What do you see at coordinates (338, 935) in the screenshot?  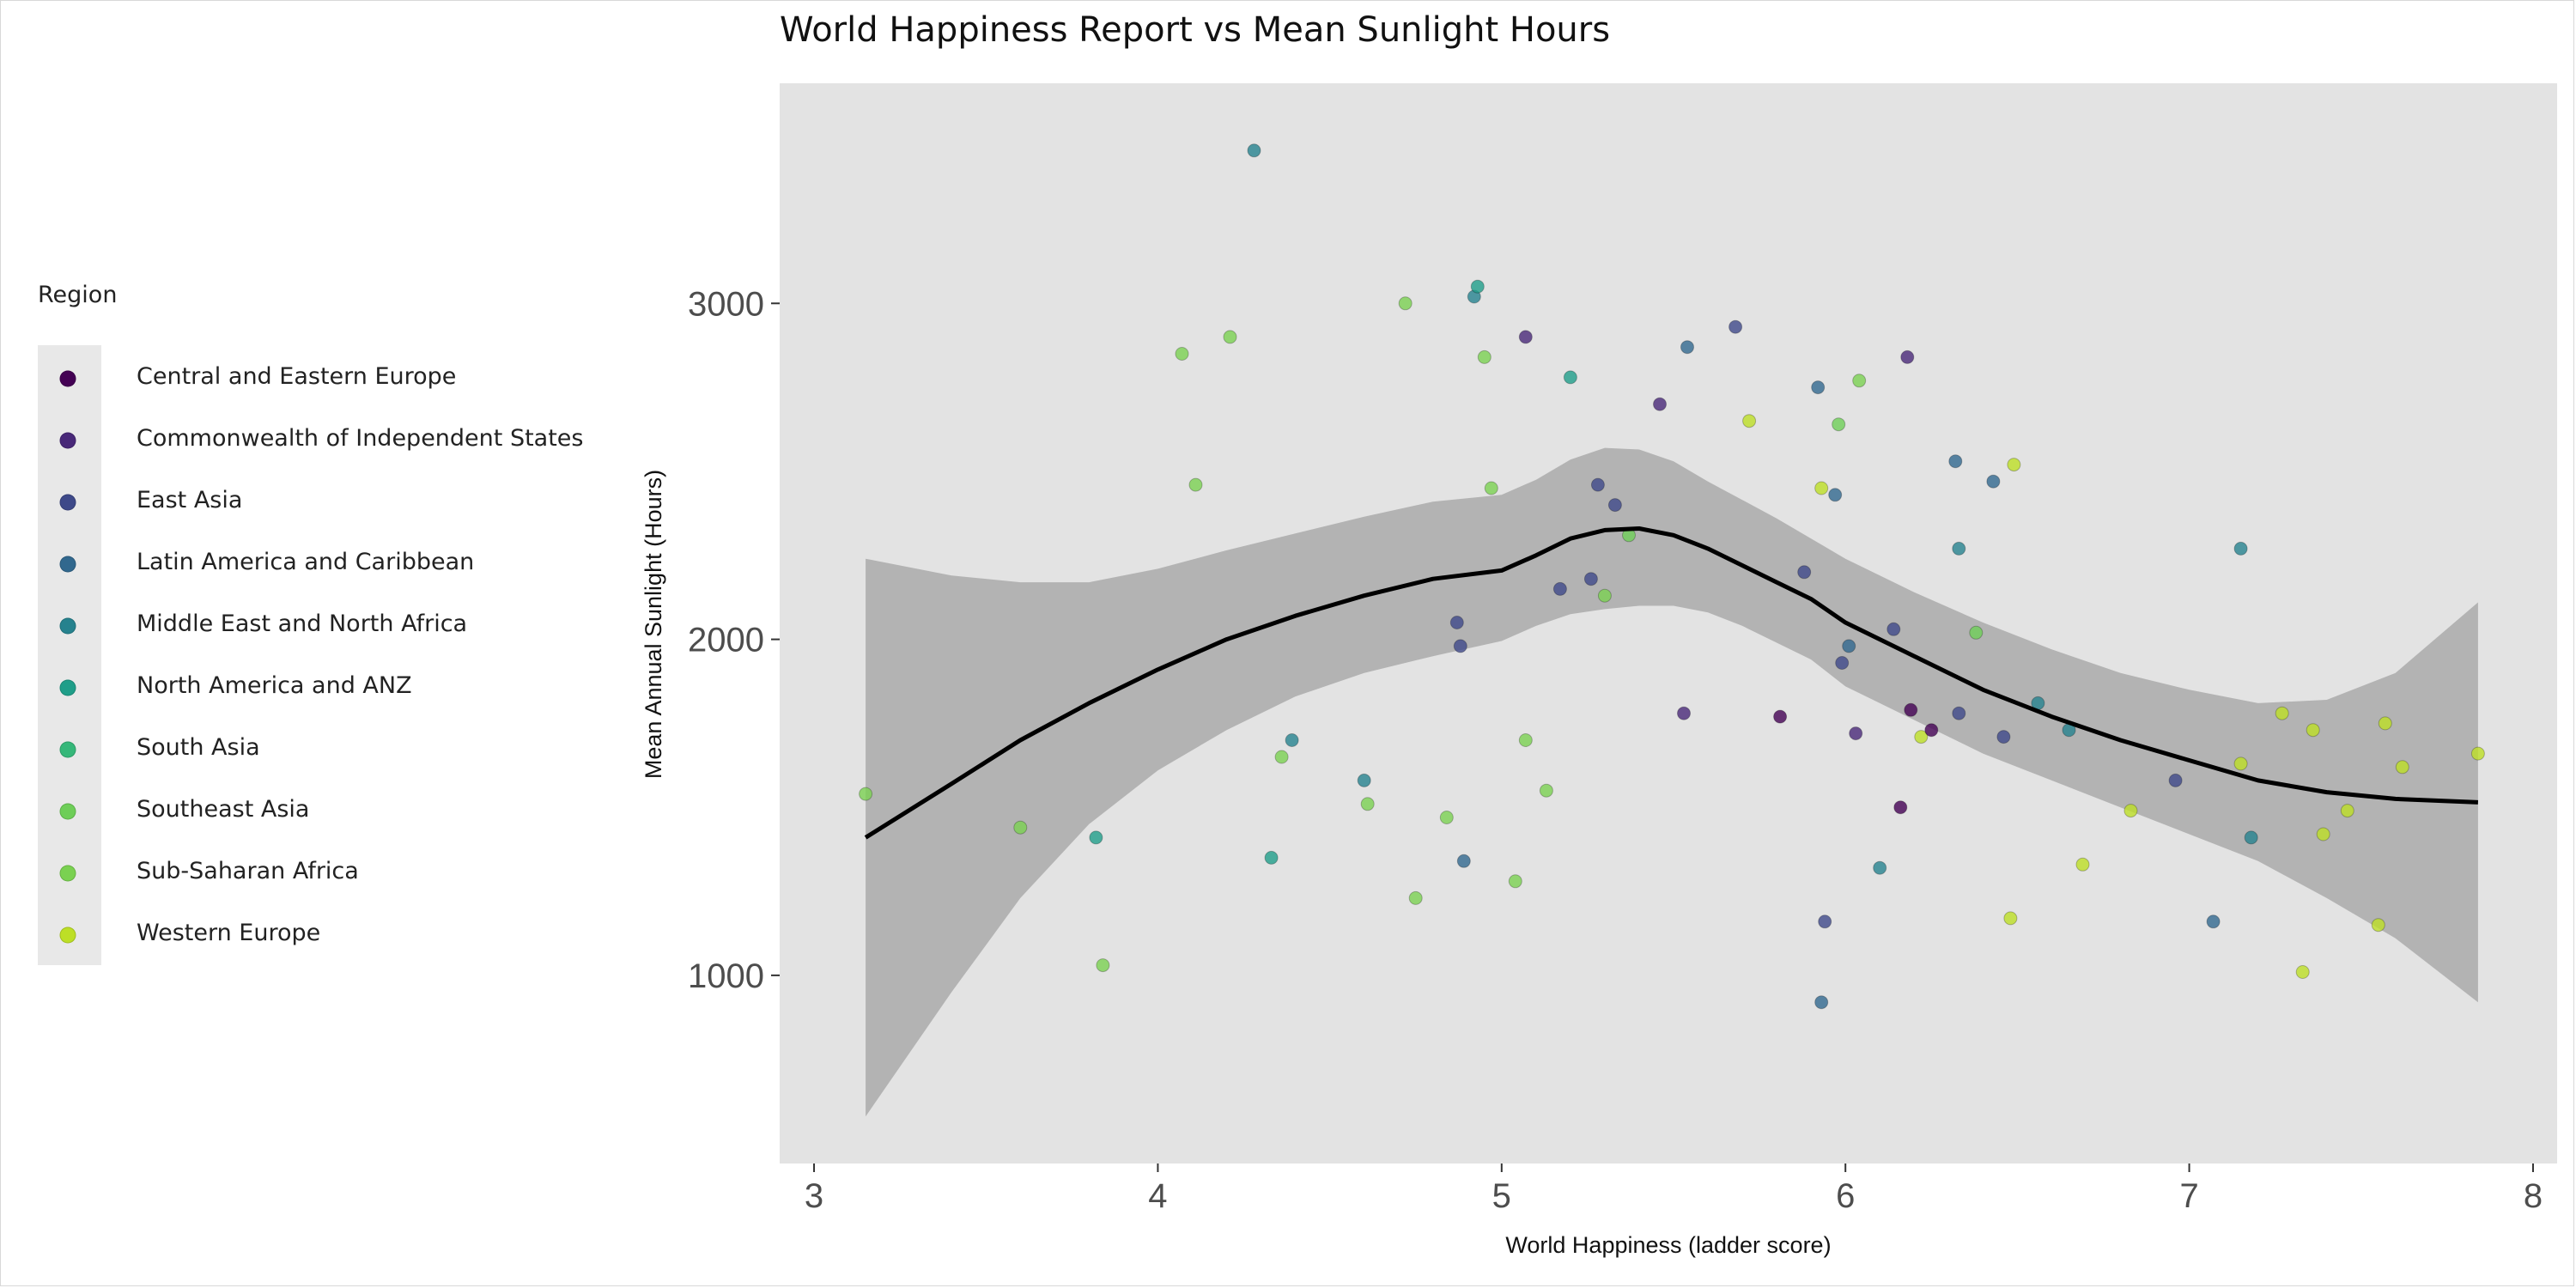 I see `legend-item: Western Europe` at bounding box center [338, 935].